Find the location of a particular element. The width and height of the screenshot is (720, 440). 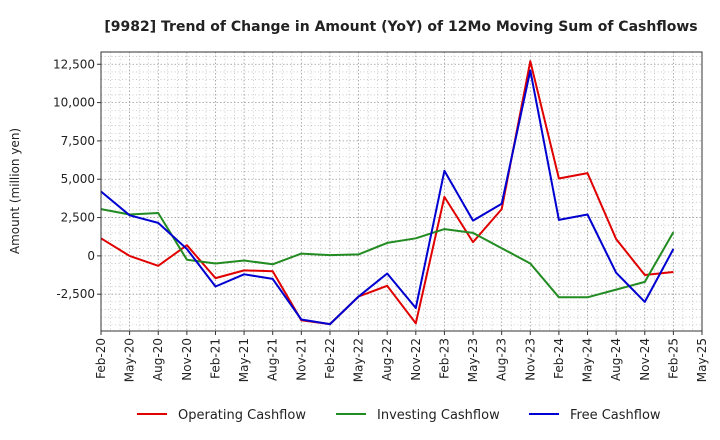

x-tick-label: May-23 is located at coordinates (473, 360).